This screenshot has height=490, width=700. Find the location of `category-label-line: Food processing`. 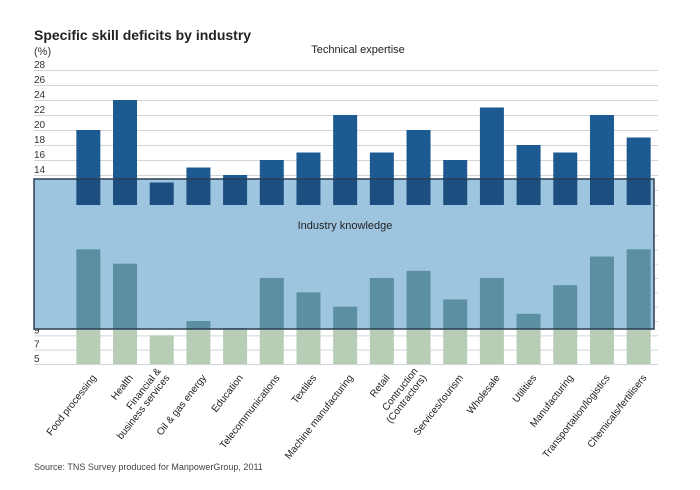

category-label-line: Food processing is located at coordinates (72, 405).